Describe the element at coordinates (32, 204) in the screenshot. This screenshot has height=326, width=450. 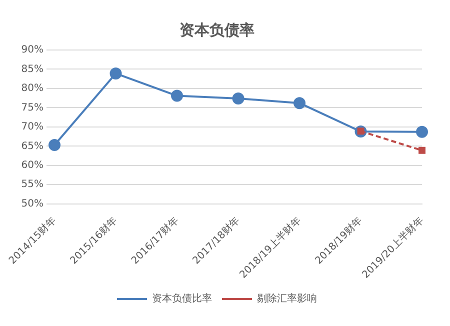
I see `y-tick-label: 50%` at that location.